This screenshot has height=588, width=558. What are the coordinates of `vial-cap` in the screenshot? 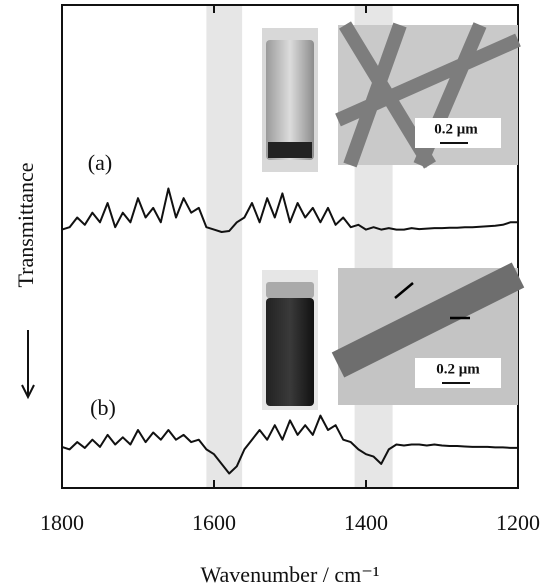 It's located at (290, 290).